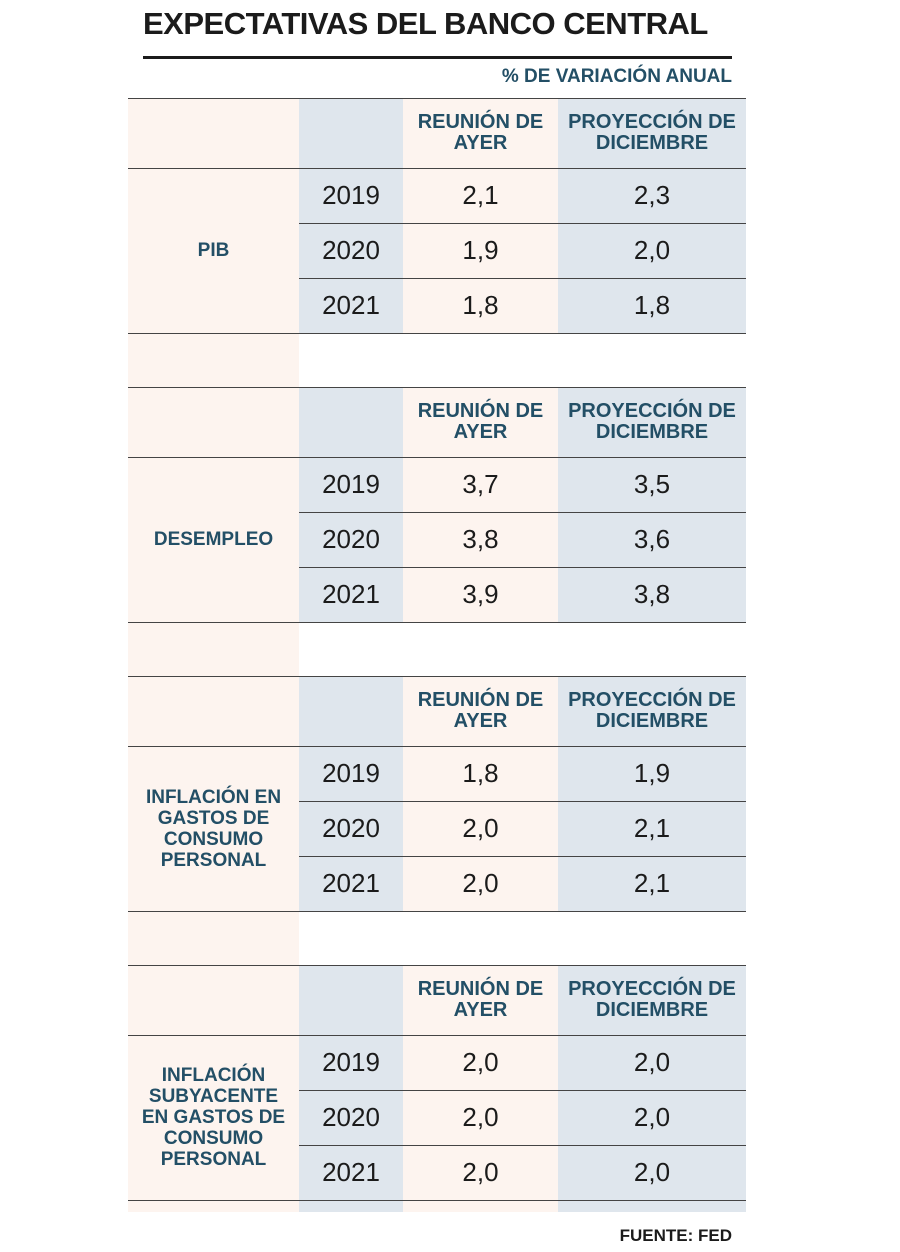 The image size is (900, 1252). I want to click on proyeccion-value: 2,3, so click(652, 195).